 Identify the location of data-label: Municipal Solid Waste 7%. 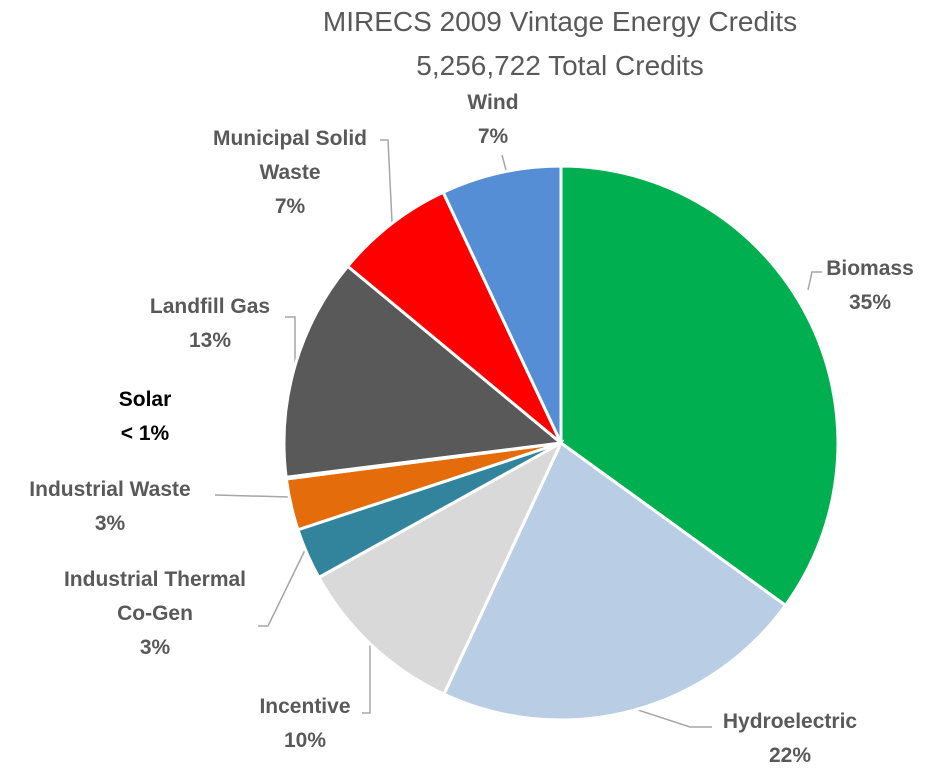
(290, 173).